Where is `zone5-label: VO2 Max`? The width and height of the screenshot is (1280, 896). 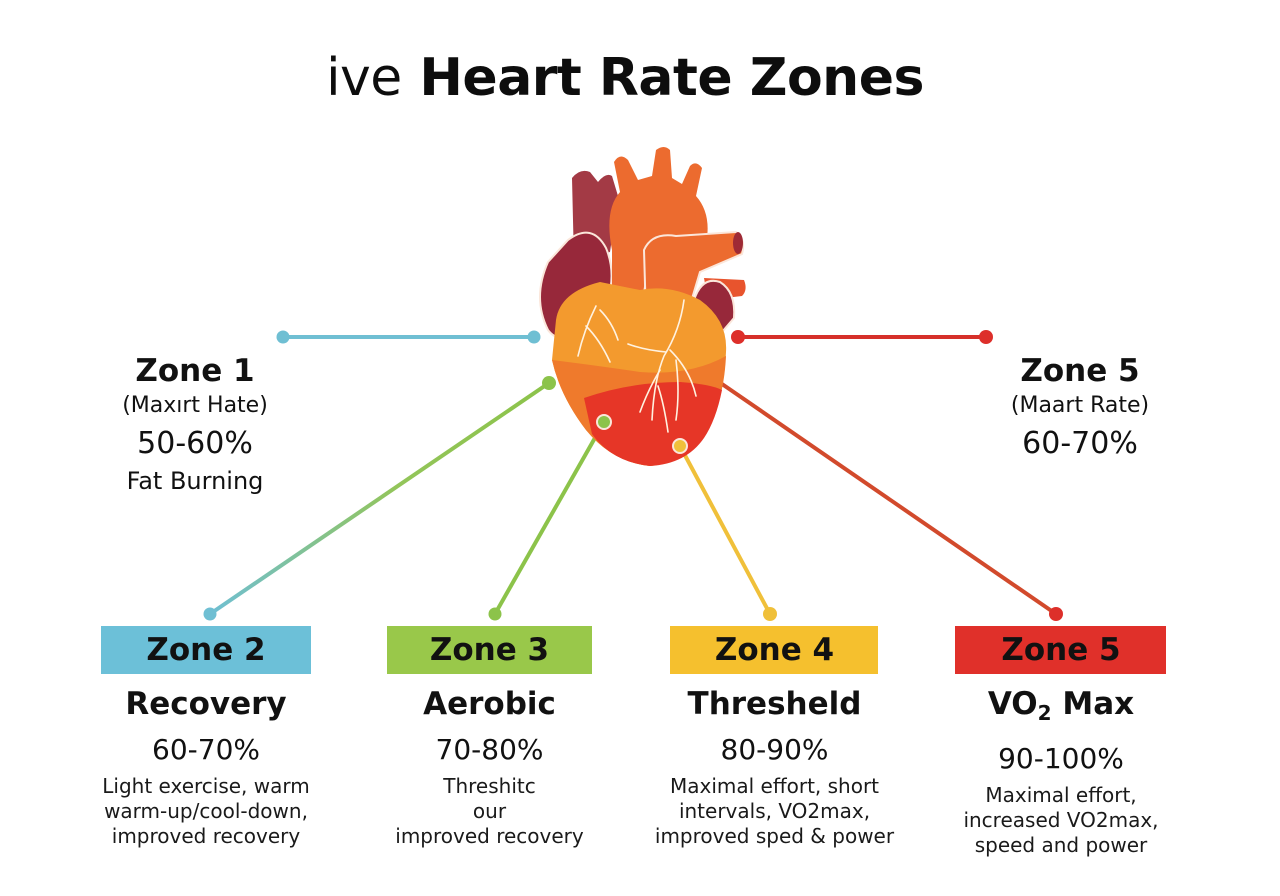
zone5-label: VO2 Max is located at coordinates (1061, 708).